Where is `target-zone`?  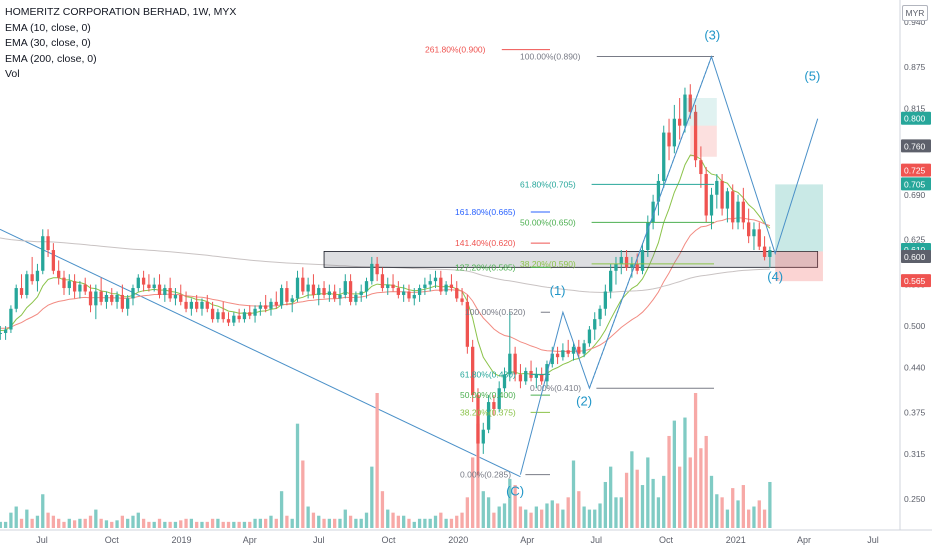 target-zone is located at coordinates (799, 218).